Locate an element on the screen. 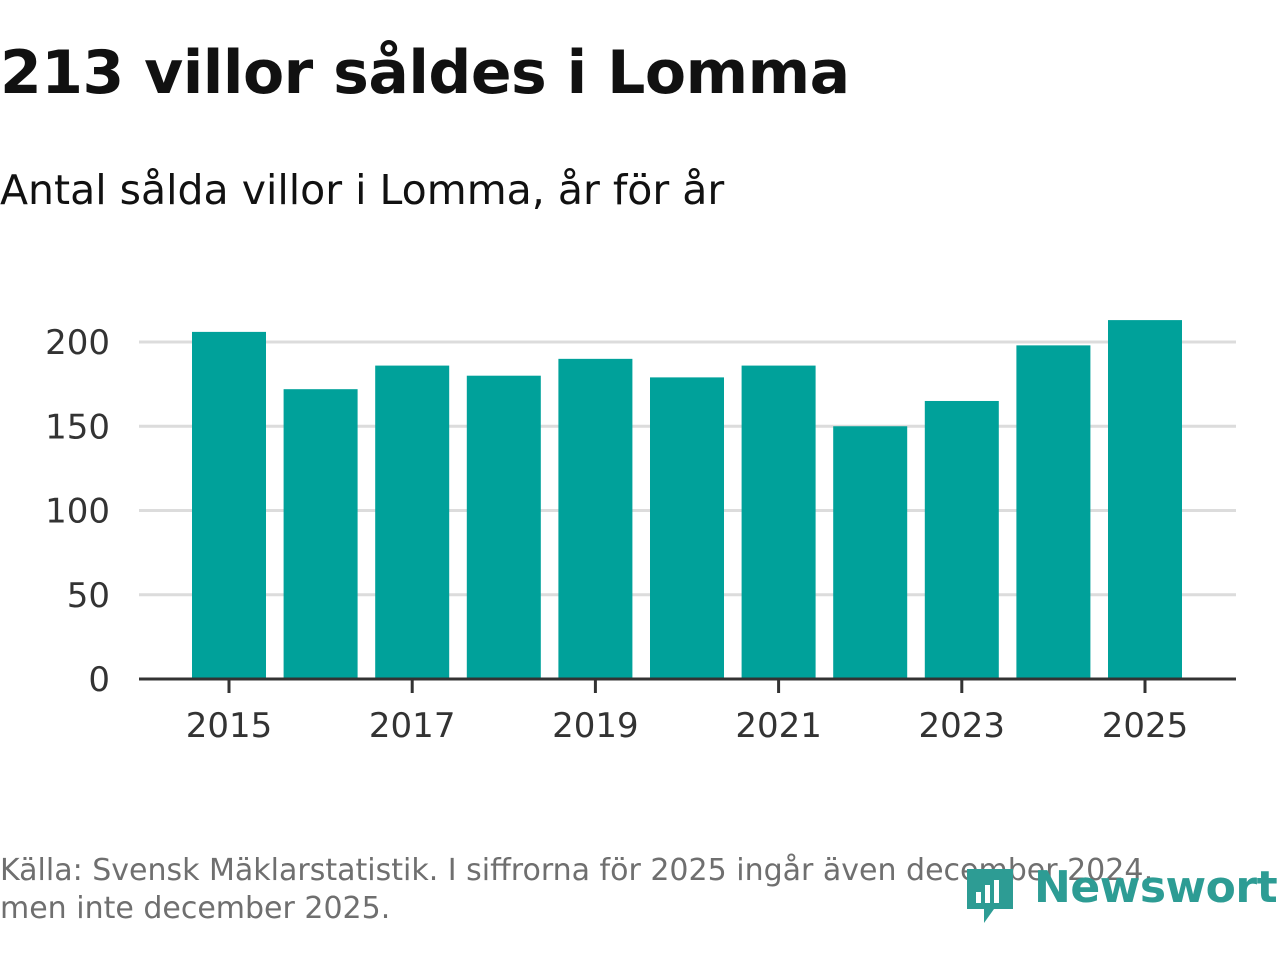  y-axis-ticks: 0 50 100 150 200 is located at coordinates (77, 511).